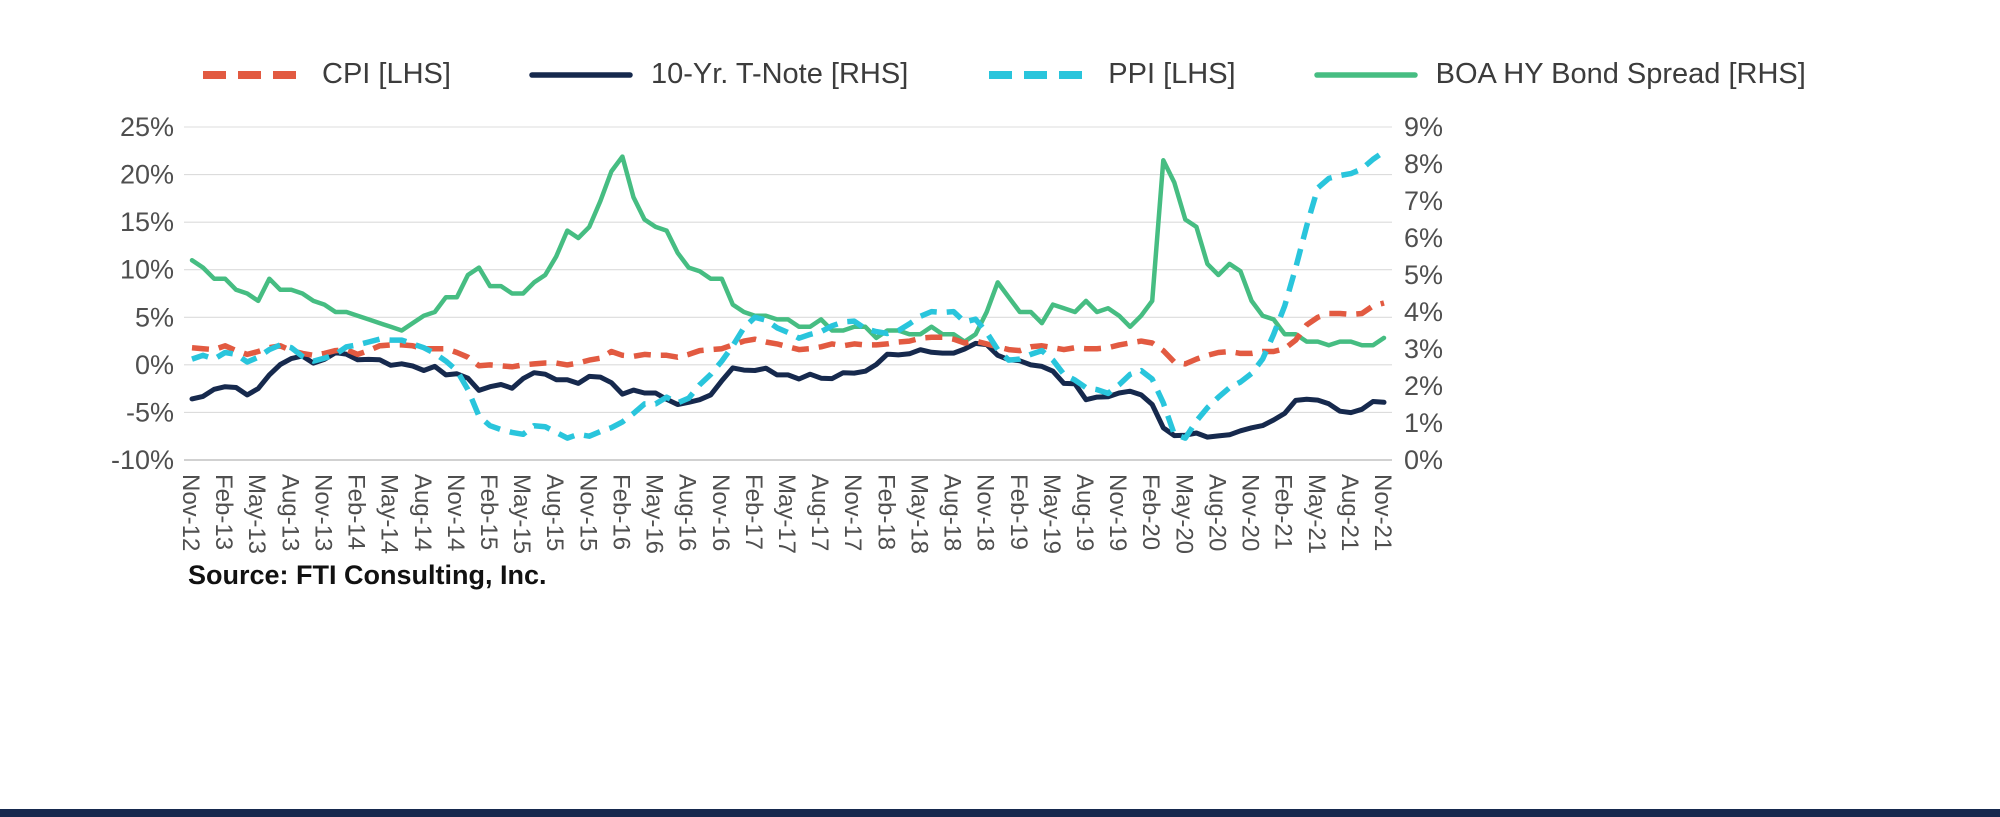 The width and height of the screenshot is (2000, 817). I want to click on svg-text: May-13, so click(256, 514).